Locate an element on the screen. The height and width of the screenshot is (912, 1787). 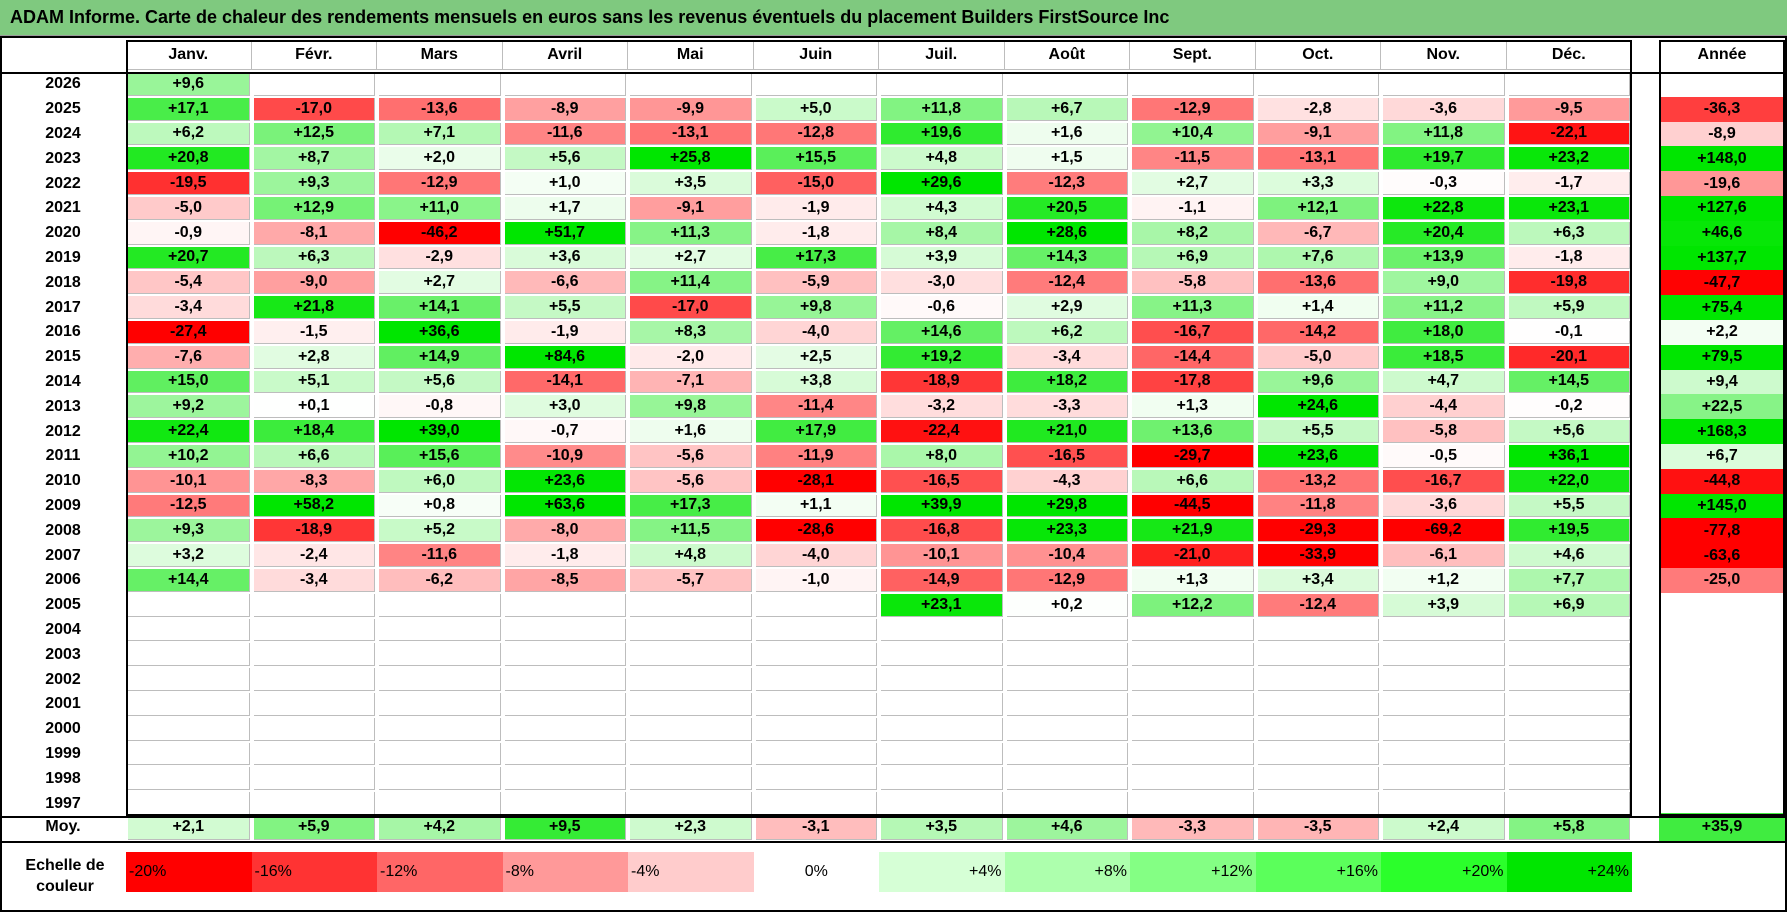
heatmap-cell: +23,1 is located at coordinates (942, 605).